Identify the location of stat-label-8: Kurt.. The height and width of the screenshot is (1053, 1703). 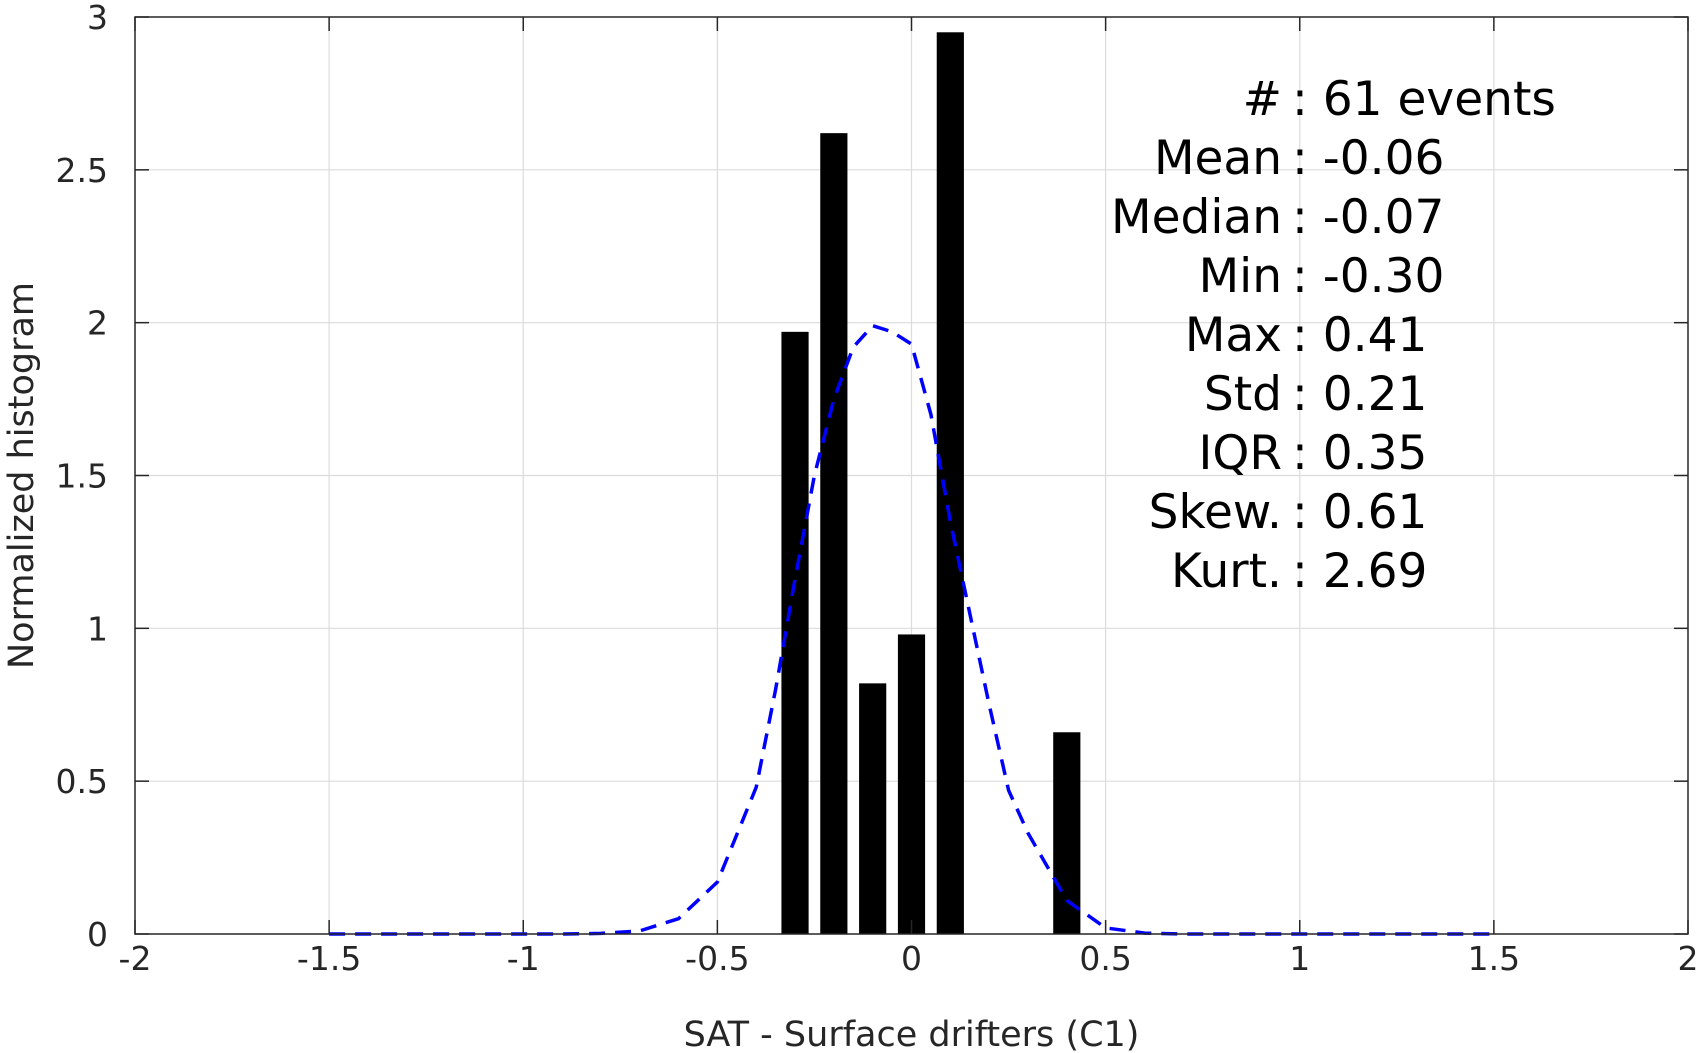
(1226, 571).